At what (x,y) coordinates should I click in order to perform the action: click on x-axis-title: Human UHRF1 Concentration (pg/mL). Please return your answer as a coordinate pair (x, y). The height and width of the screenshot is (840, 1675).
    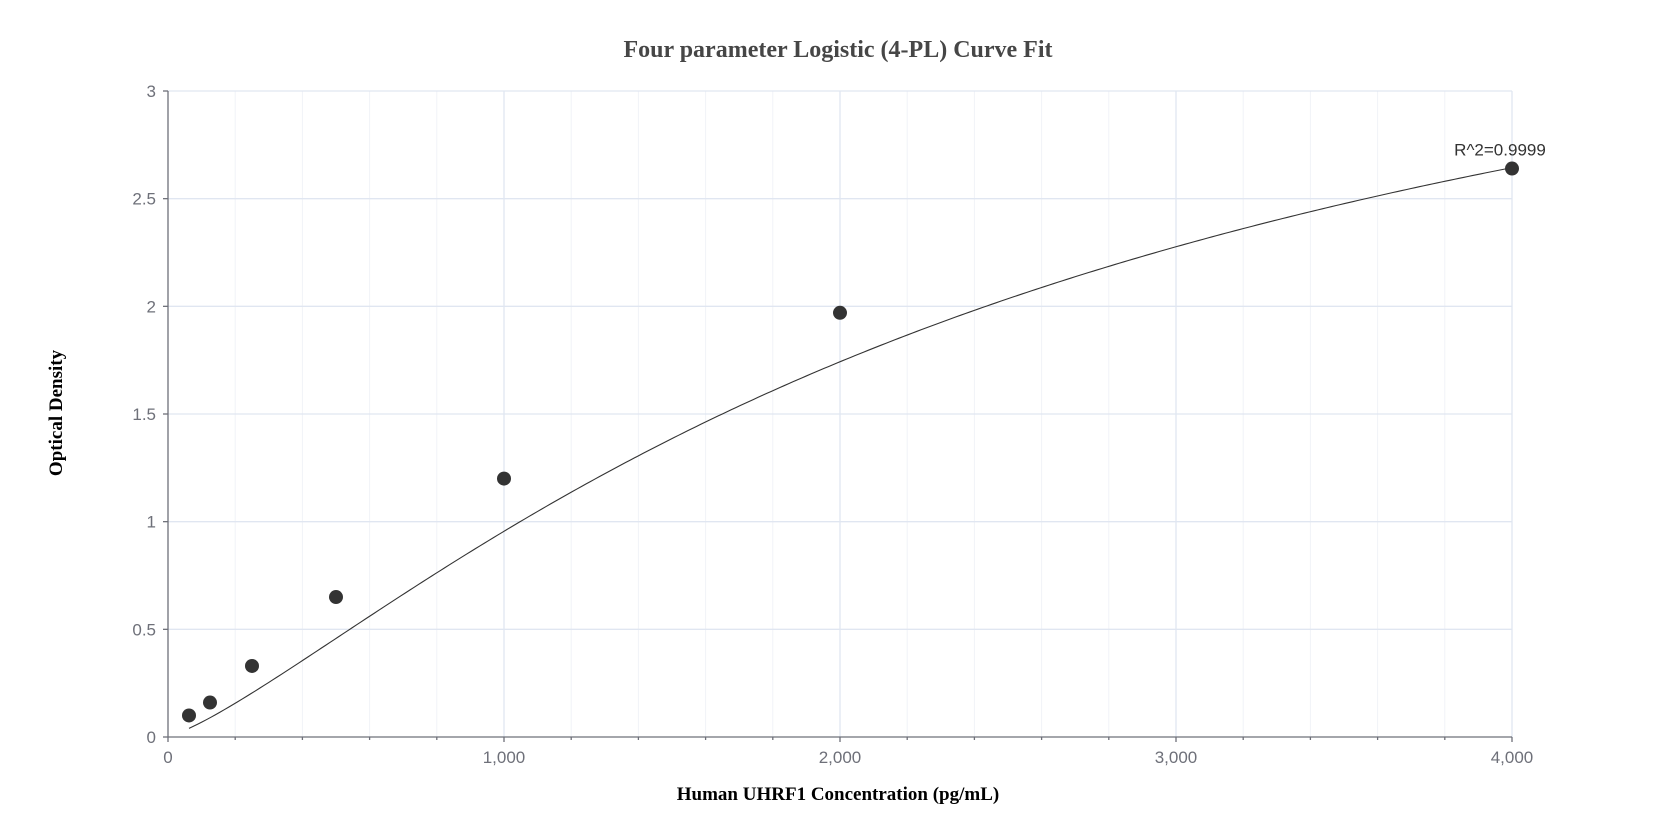
    Looking at the image, I should click on (838, 794).